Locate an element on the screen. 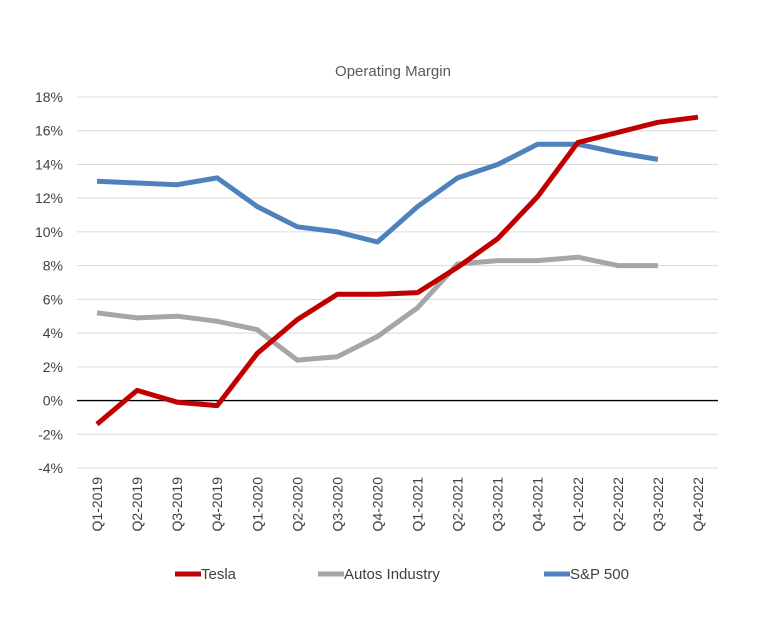 The height and width of the screenshot is (623, 764). legend-label: S&P 500 is located at coordinates (599, 574).